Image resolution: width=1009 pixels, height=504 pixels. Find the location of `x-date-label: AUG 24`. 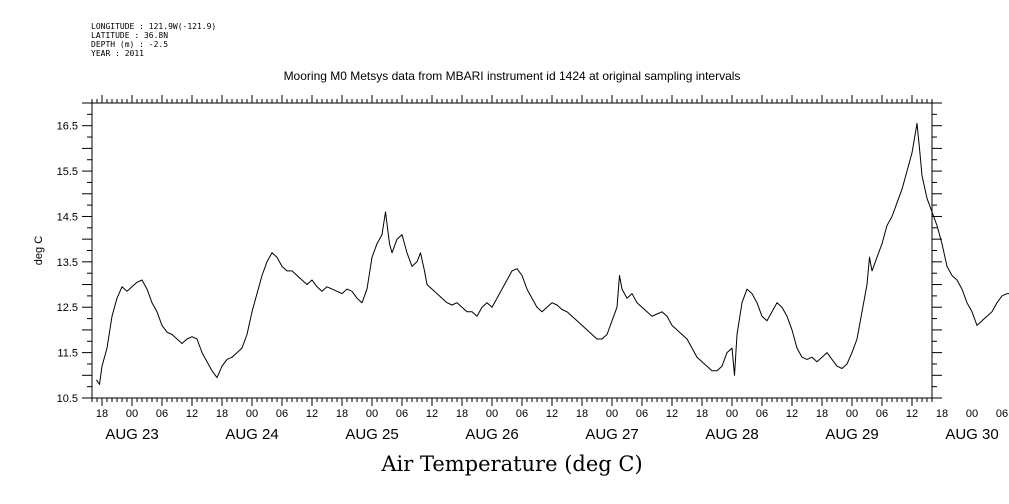

x-date-label: AUG 24 is located at coordinates (251, 434).